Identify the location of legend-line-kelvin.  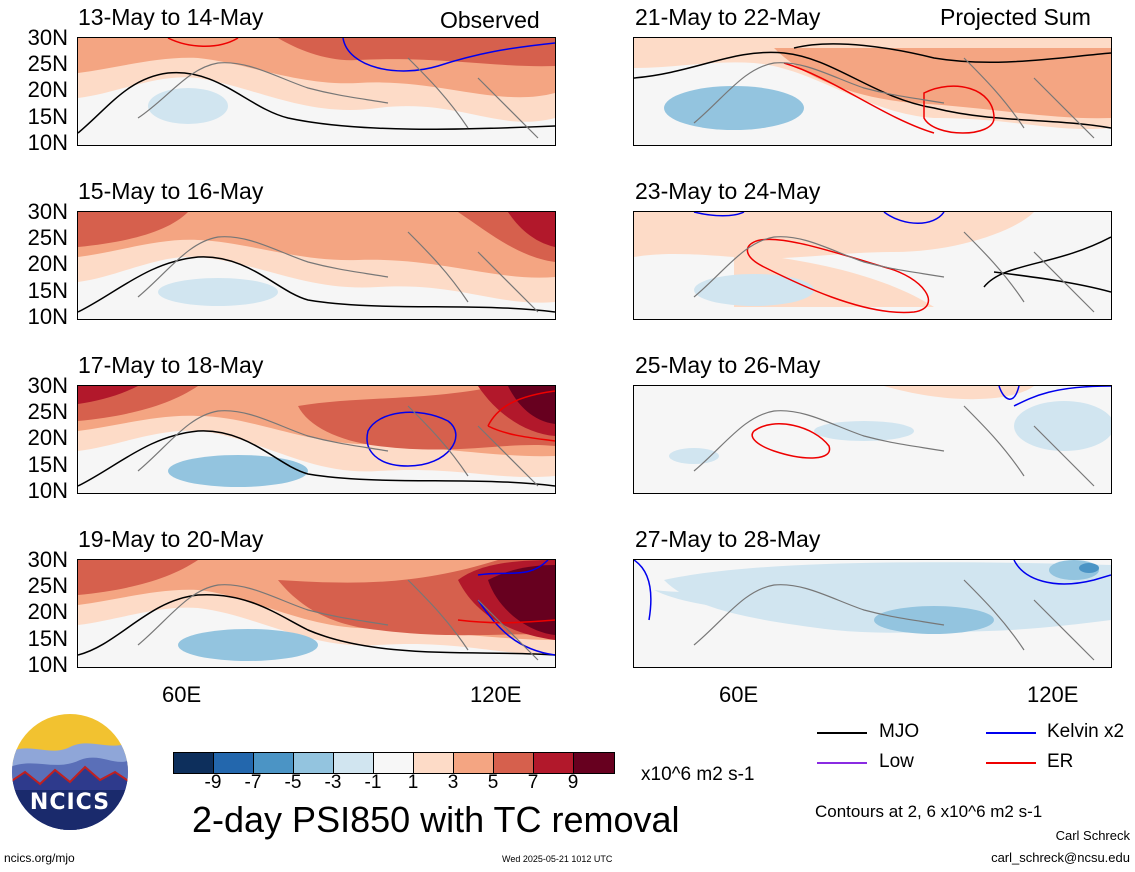
(1011, 733).